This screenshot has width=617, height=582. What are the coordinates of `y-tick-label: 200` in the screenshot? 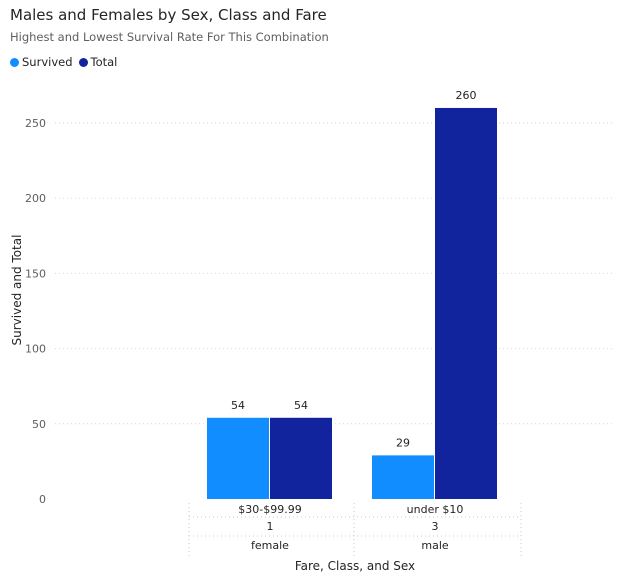 It's located at (35, 198).